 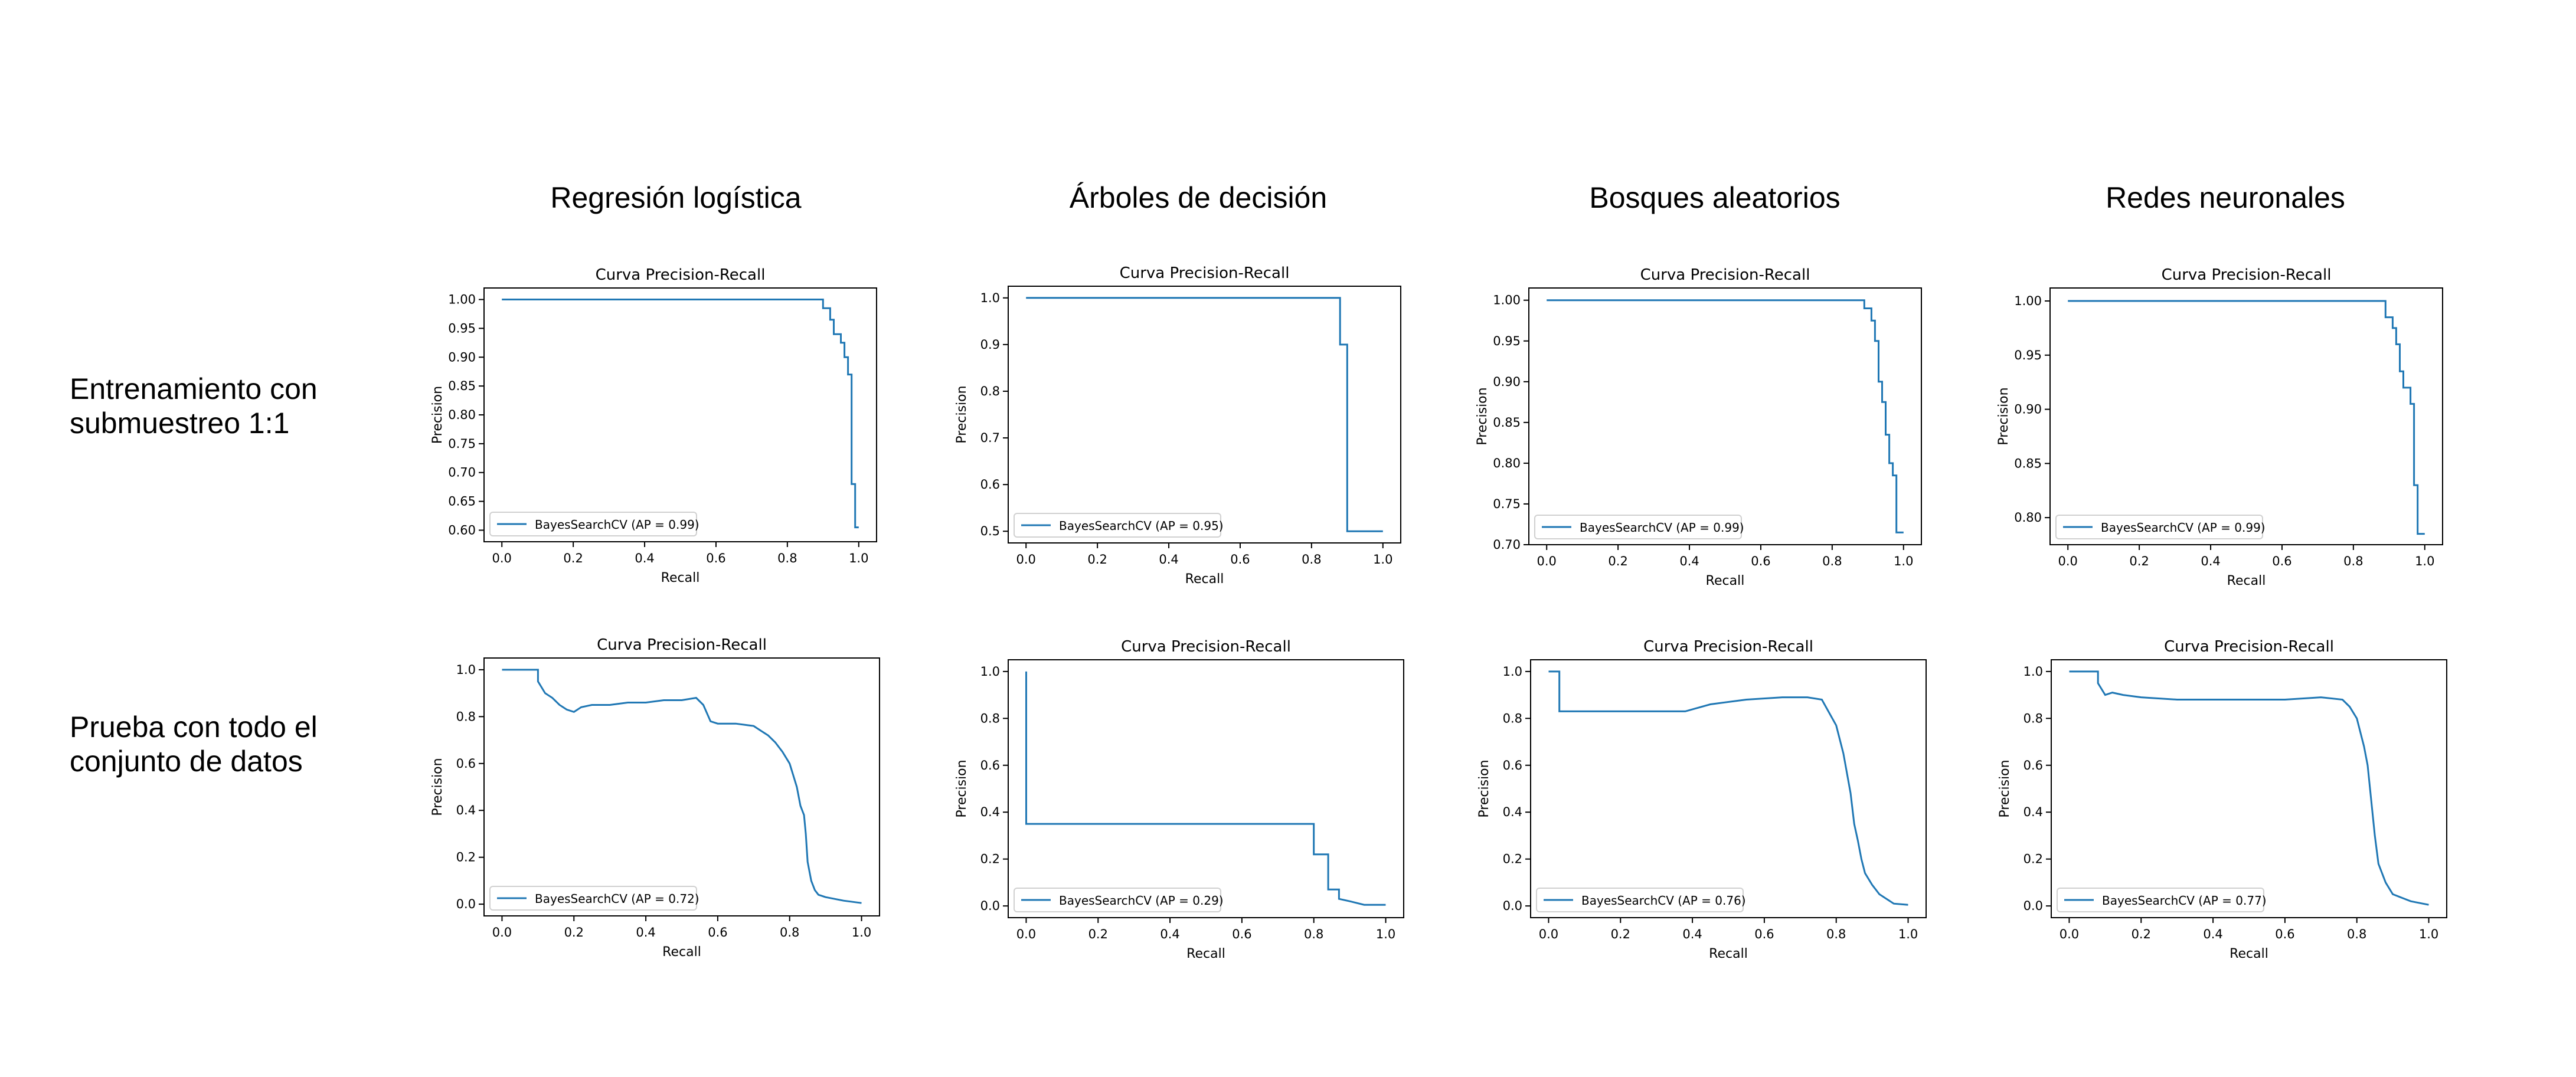 What do you see at coordinates (2184, 901) in the screenshot?
I see `legend-label: BayesSearchCV (AP = 0.77)` at bounding box center [2184, 901].